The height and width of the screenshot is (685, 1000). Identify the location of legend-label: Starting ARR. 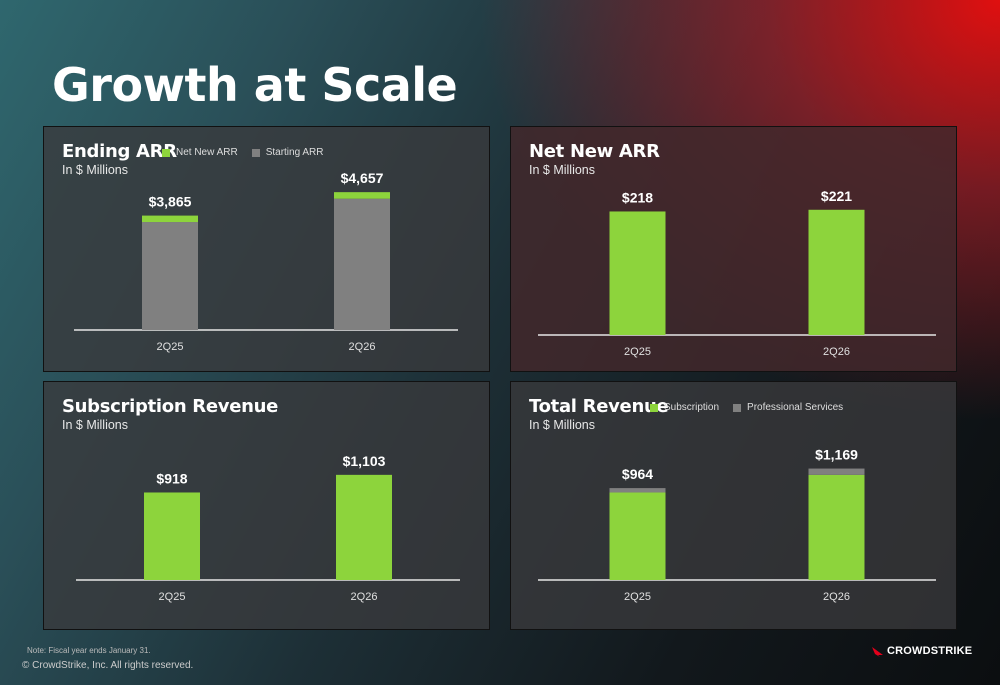
(294, 152).